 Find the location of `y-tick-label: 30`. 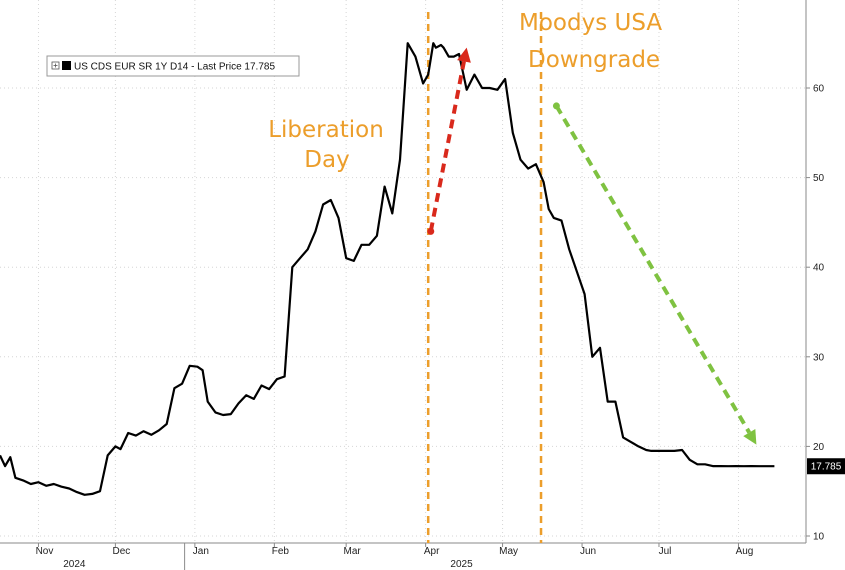

y-tick-label: 30 is located at coordinates (819, 357).